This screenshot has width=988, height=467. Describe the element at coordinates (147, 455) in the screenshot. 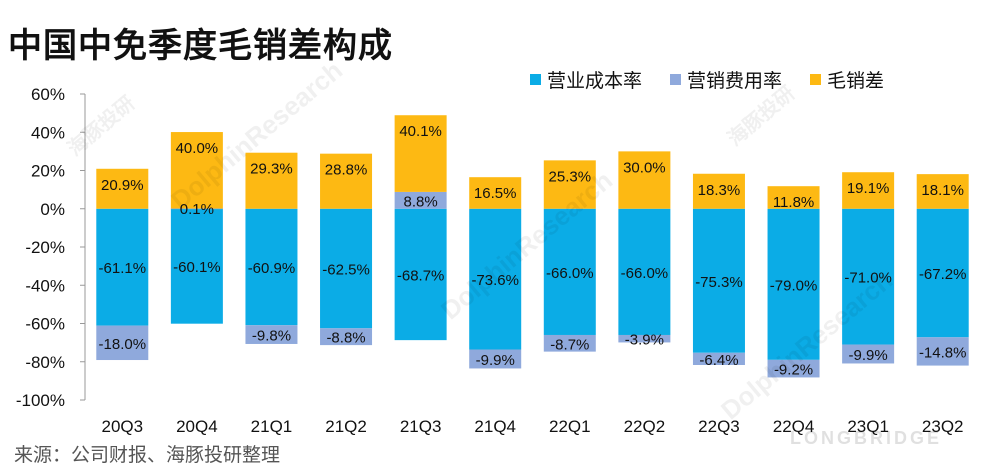

I see `source-note: 来源：公司财报、海豚投研整理` at that location.